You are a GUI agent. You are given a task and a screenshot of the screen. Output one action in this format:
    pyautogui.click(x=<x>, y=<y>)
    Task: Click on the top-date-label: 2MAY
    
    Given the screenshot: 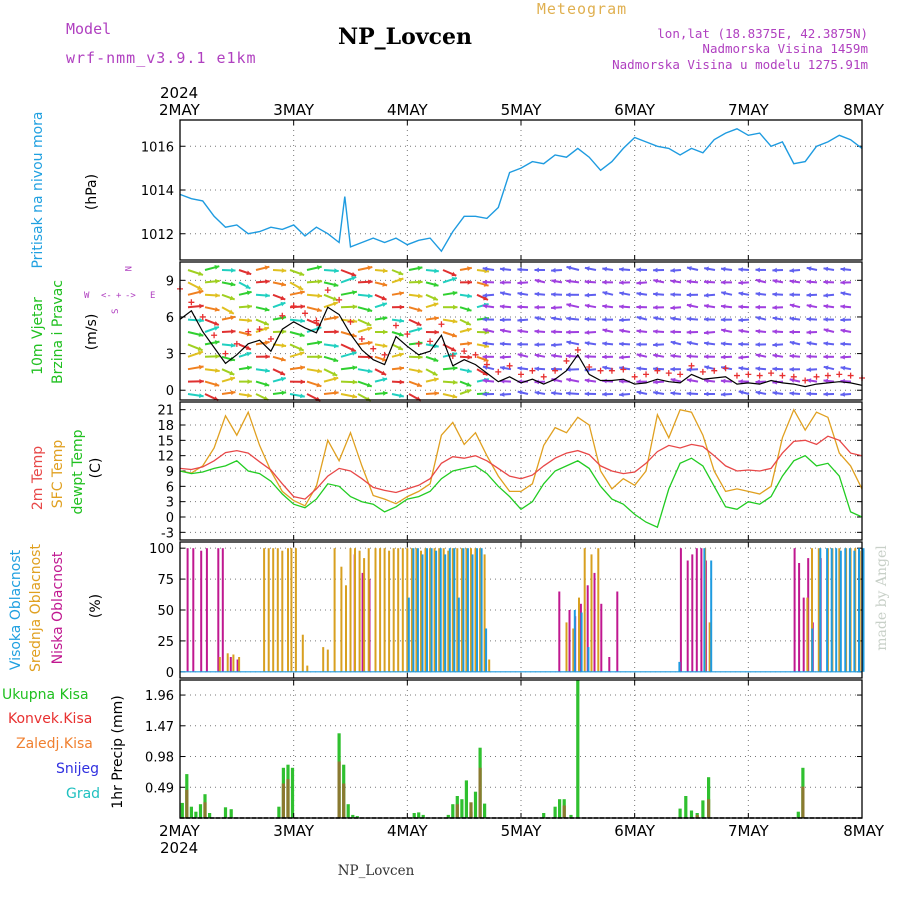 What is the action you would take?
    pyautogui.click(x=180, y=110)
    